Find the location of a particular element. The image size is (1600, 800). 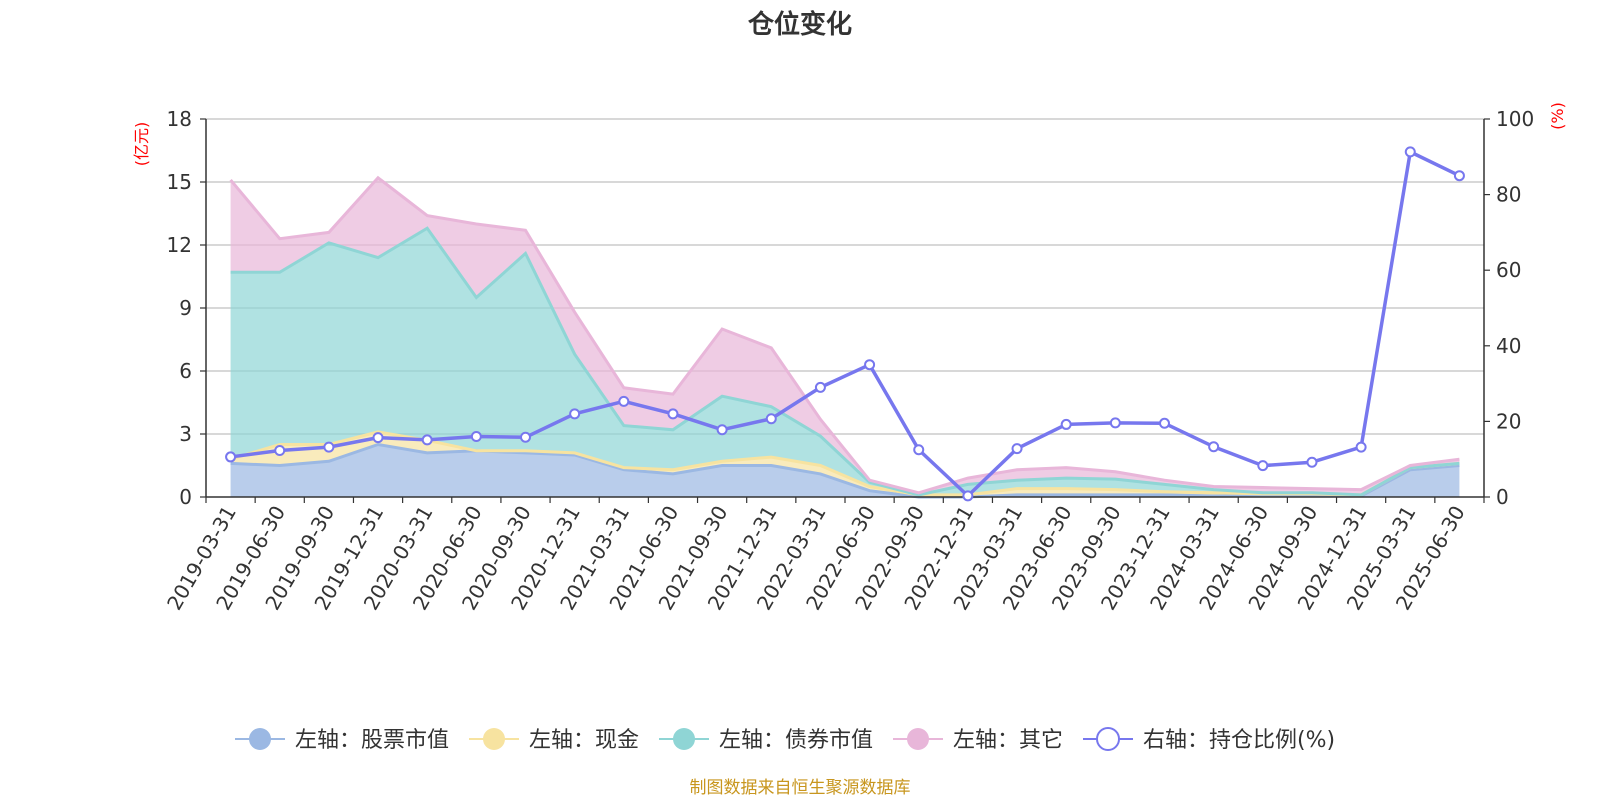

left-tick-label: 3 is located at coordinates (185, 434).